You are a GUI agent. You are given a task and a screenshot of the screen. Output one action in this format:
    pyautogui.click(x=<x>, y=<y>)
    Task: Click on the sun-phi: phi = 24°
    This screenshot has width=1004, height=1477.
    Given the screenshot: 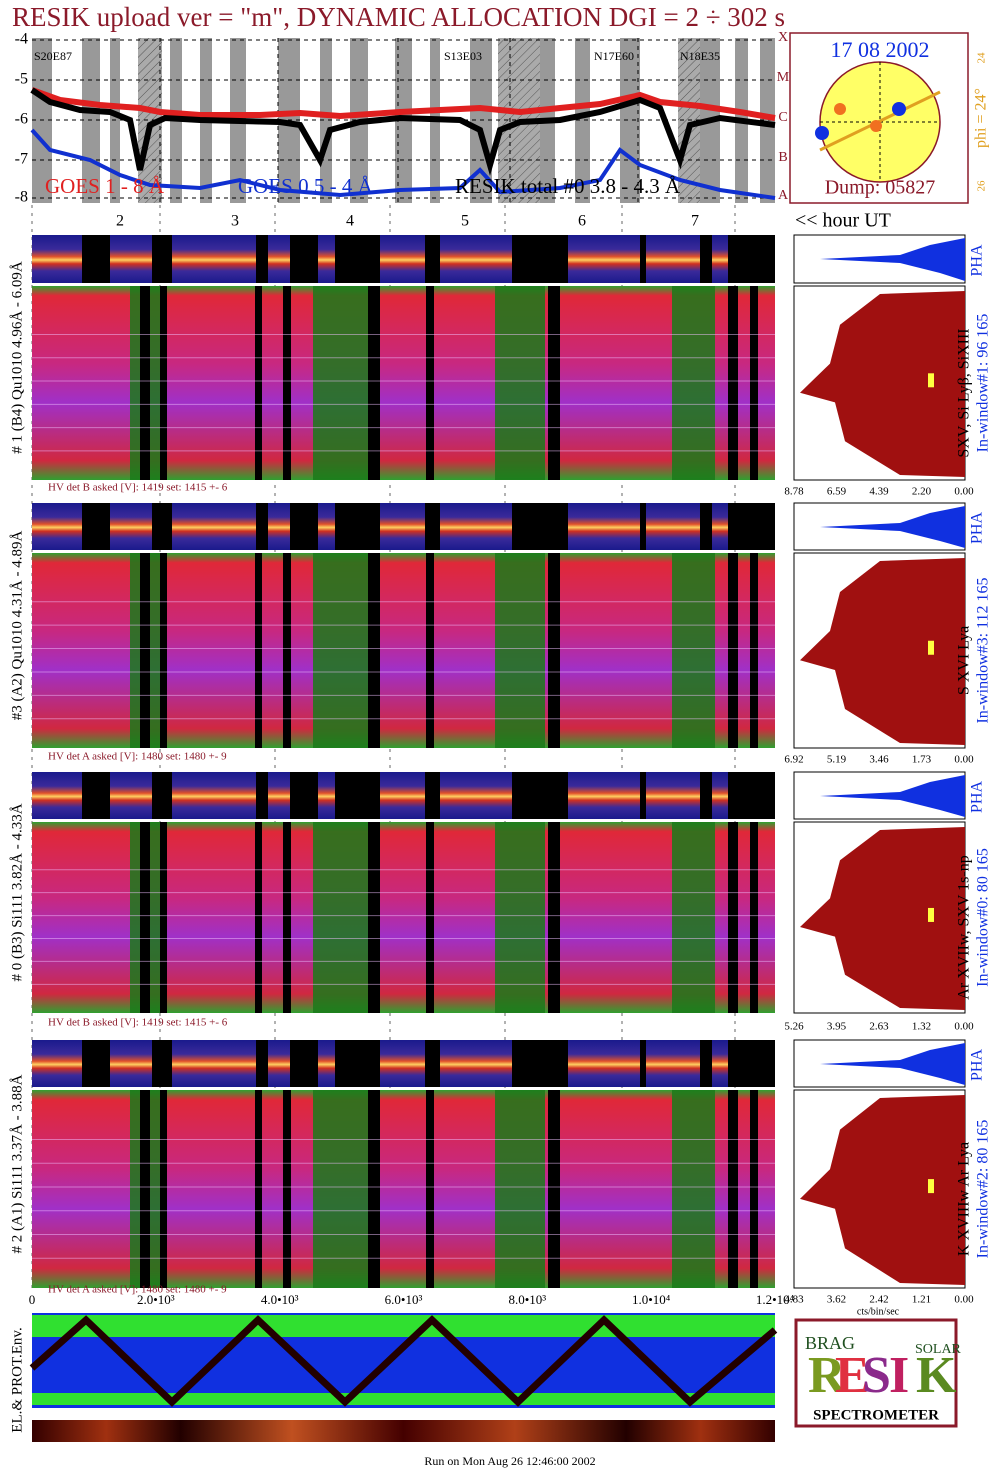 What is the action you would take?
    pyautogui.click(x=981, y=118)
    